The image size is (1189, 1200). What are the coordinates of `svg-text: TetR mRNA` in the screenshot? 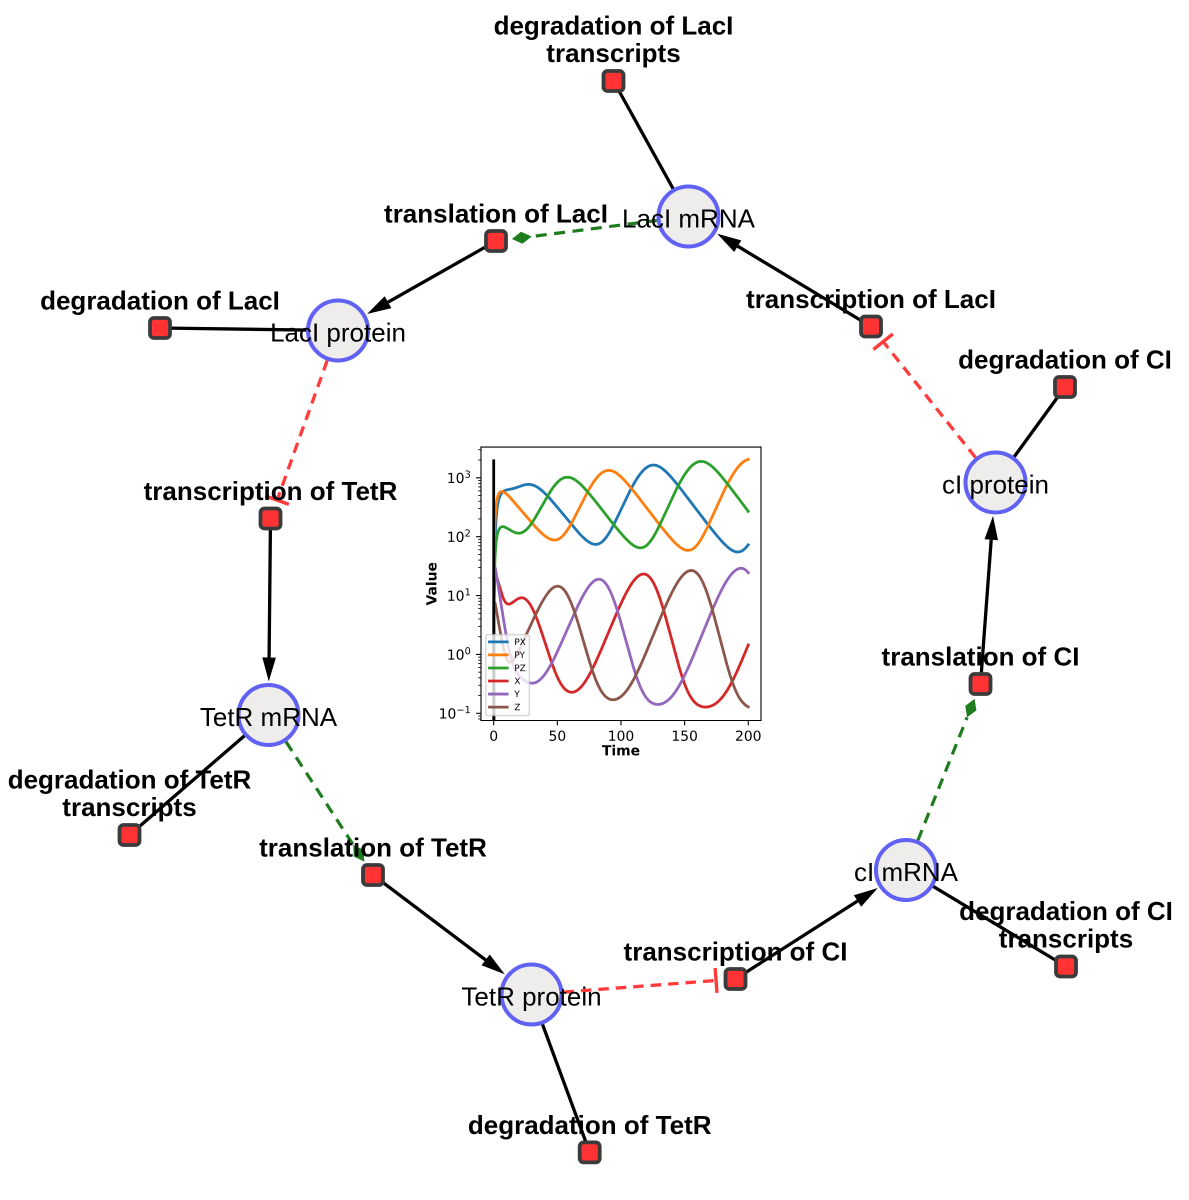 It's located at (269, 717).